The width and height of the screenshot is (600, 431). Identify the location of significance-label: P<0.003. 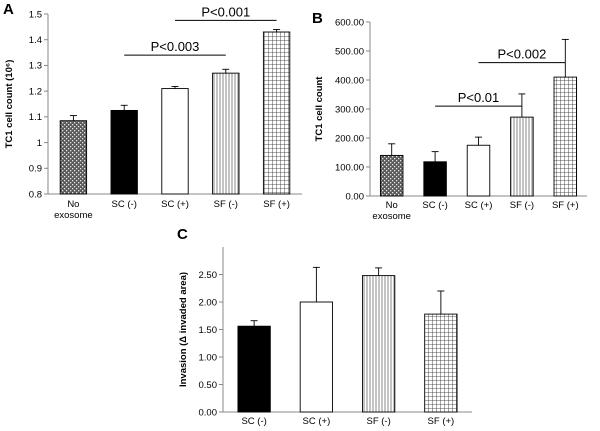
(175, 46).